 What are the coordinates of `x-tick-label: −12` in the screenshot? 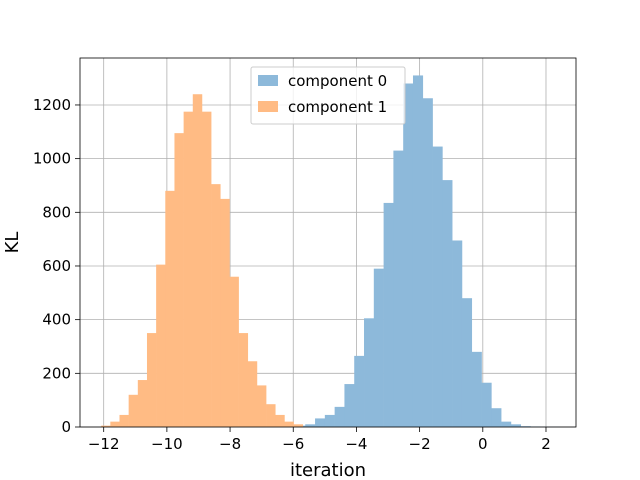 It's located at (104, 444).